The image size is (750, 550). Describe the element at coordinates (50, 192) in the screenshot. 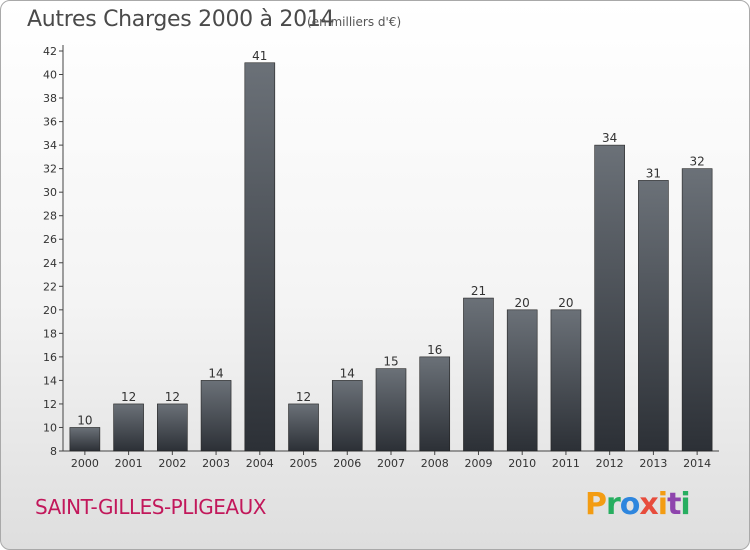

I see `y-tick-label: 30` at that location.